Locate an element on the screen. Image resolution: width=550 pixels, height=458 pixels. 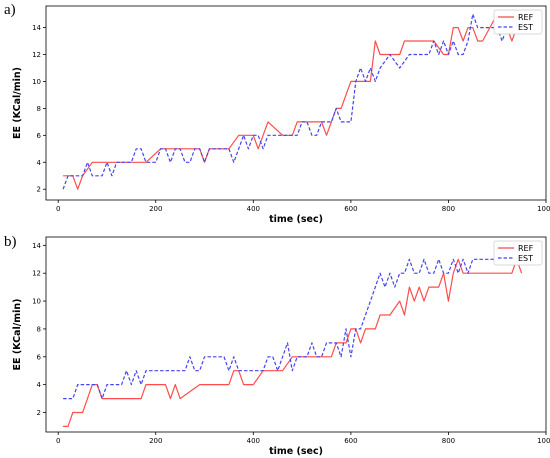
panel-b-label: b) is located at coordinates (10, 242).